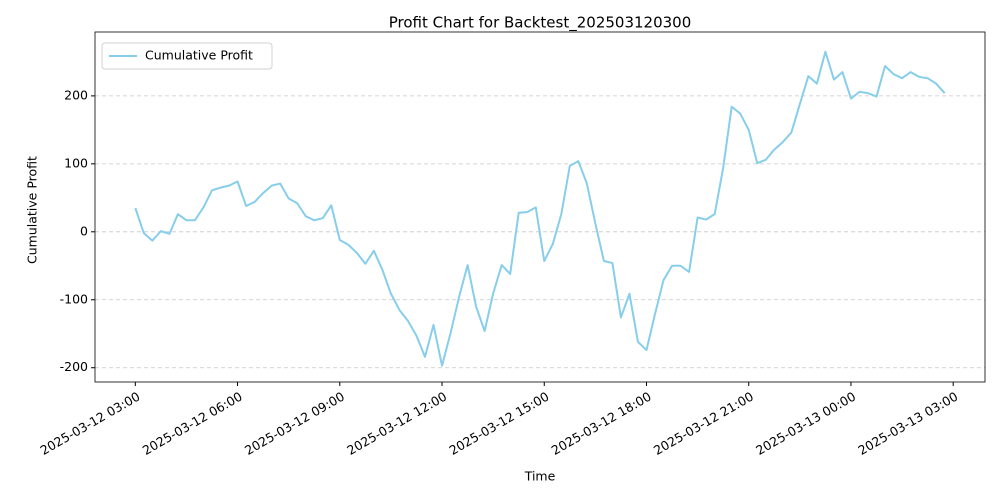 The height and width of the screenshot is (500, 1000). Describe the element at coordinates (74, 366) in the screenshot. I see `y-tick-label: -200` at that location.